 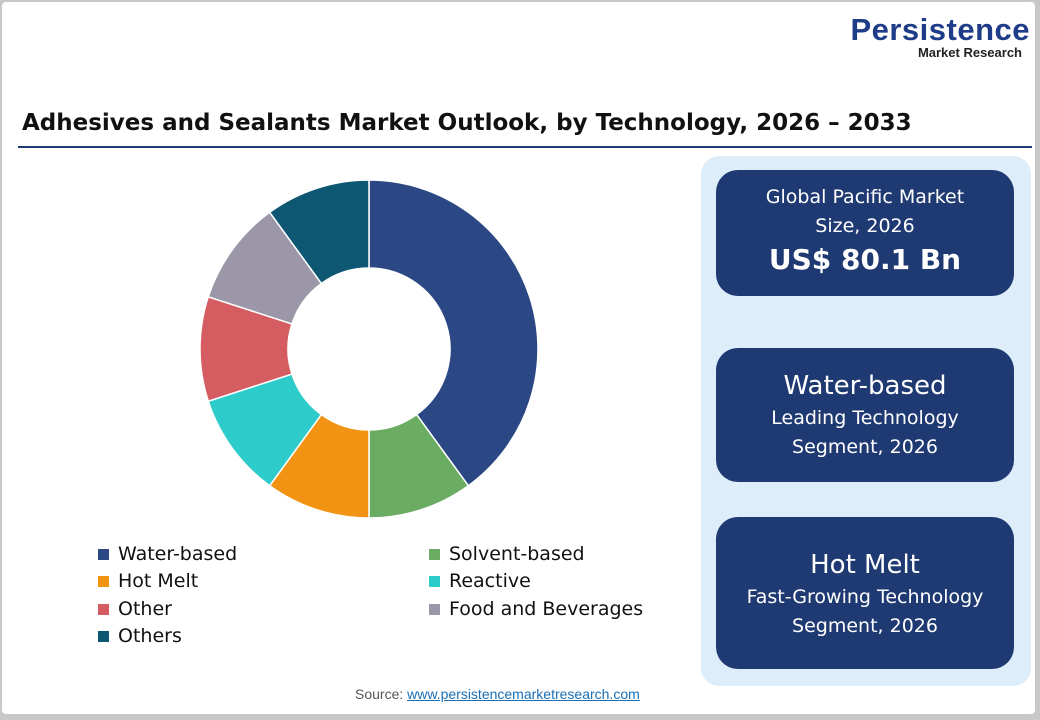 I want to click on legend-item: Others, so click(x=140, y=636).